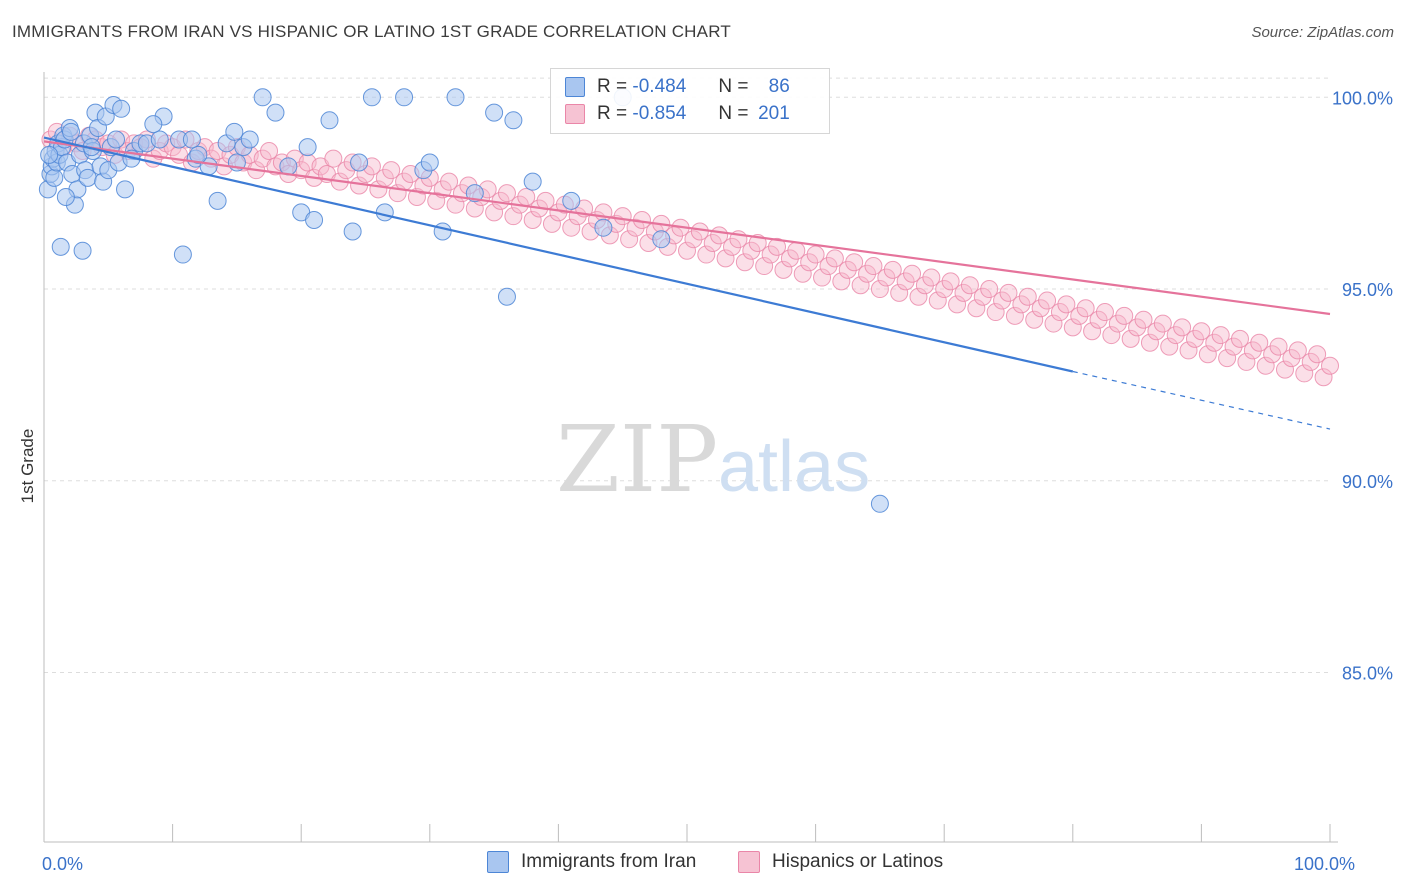 This screenshot has height=892, width=1406. Describe the element at coordinates (62, 864) in the screenshot. I see `x-tick-label: 0.0%` at that location.